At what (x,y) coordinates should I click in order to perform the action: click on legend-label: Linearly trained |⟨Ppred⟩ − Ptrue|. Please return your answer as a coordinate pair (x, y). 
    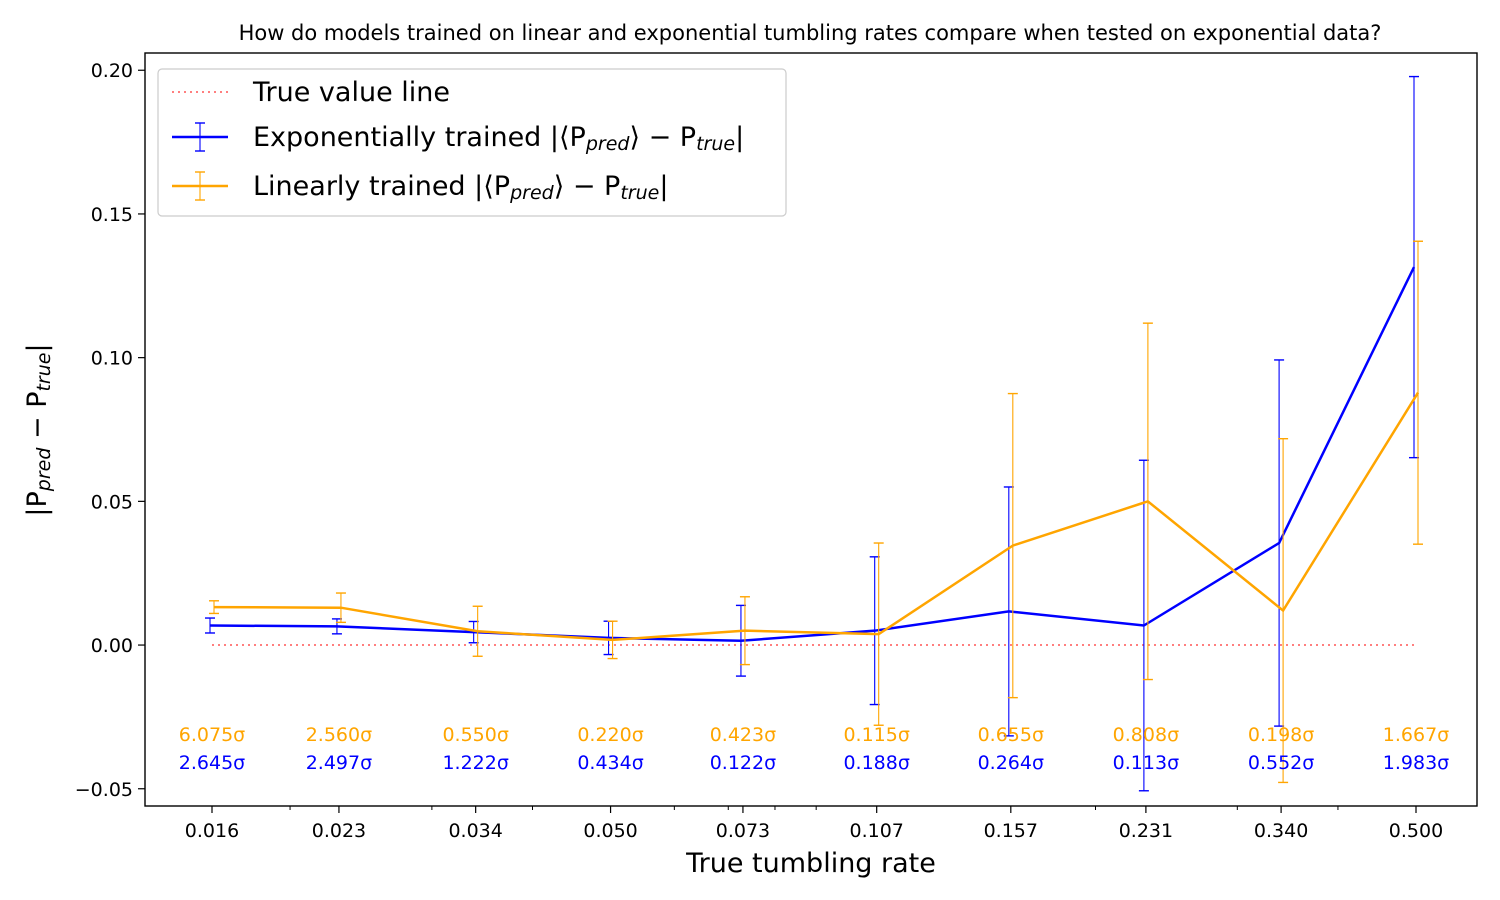
    Looking at the image, I should click on (460, 187).